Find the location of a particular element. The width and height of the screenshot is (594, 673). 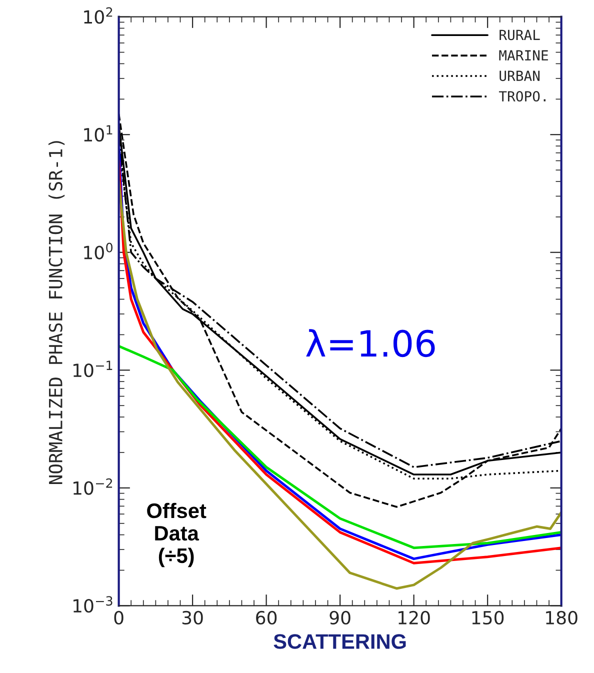

y-tick-label: 10$^{−1}$ is located at coordinates (92, 369).